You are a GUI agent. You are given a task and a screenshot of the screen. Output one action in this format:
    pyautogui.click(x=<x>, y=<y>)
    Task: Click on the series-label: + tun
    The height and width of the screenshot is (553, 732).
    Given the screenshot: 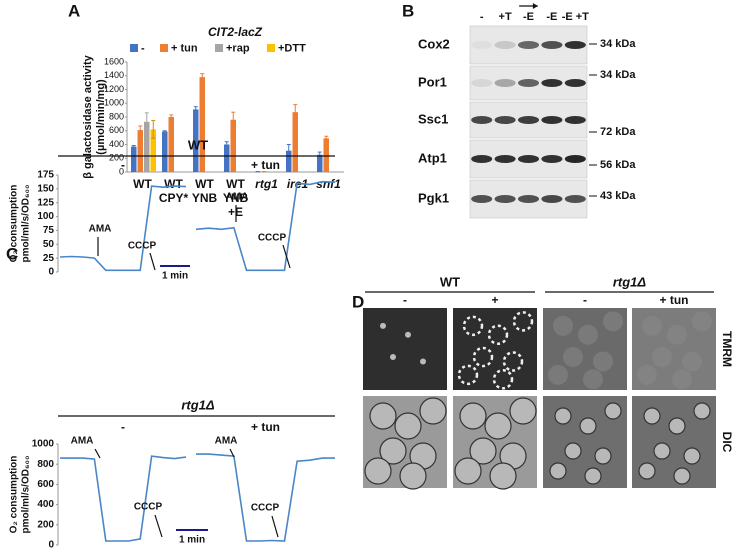 What is the action you would take?
    pyautogui.click(x=265, y=427)
    